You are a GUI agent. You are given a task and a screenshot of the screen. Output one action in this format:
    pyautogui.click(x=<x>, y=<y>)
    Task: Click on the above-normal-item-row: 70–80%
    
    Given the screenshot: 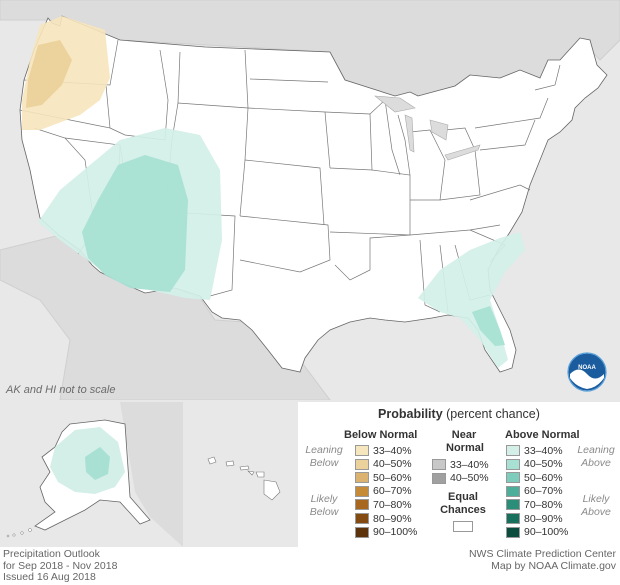 What is the action you would take?
    pyautogui.click(x=534, y=504)
    